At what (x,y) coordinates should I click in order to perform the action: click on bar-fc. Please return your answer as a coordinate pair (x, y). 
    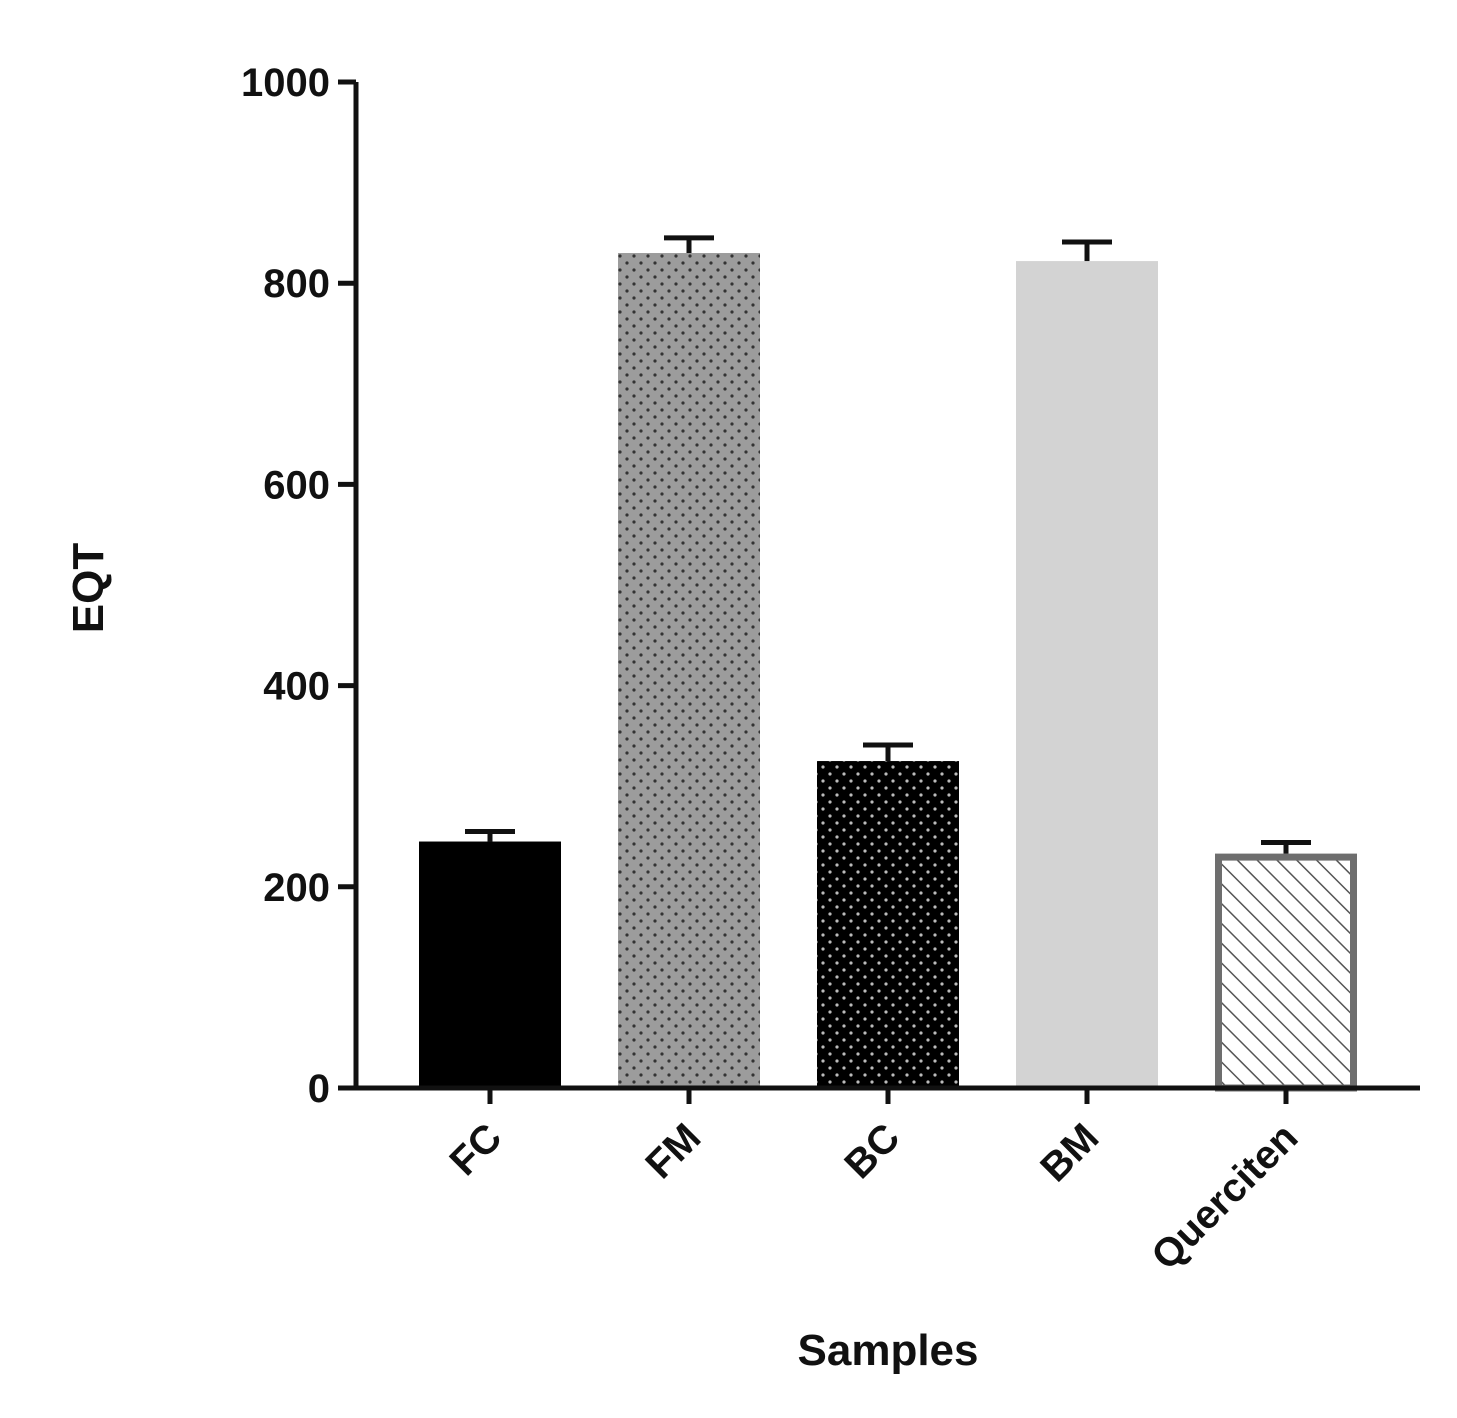
    Looking at the image, I should click on (490, 964).